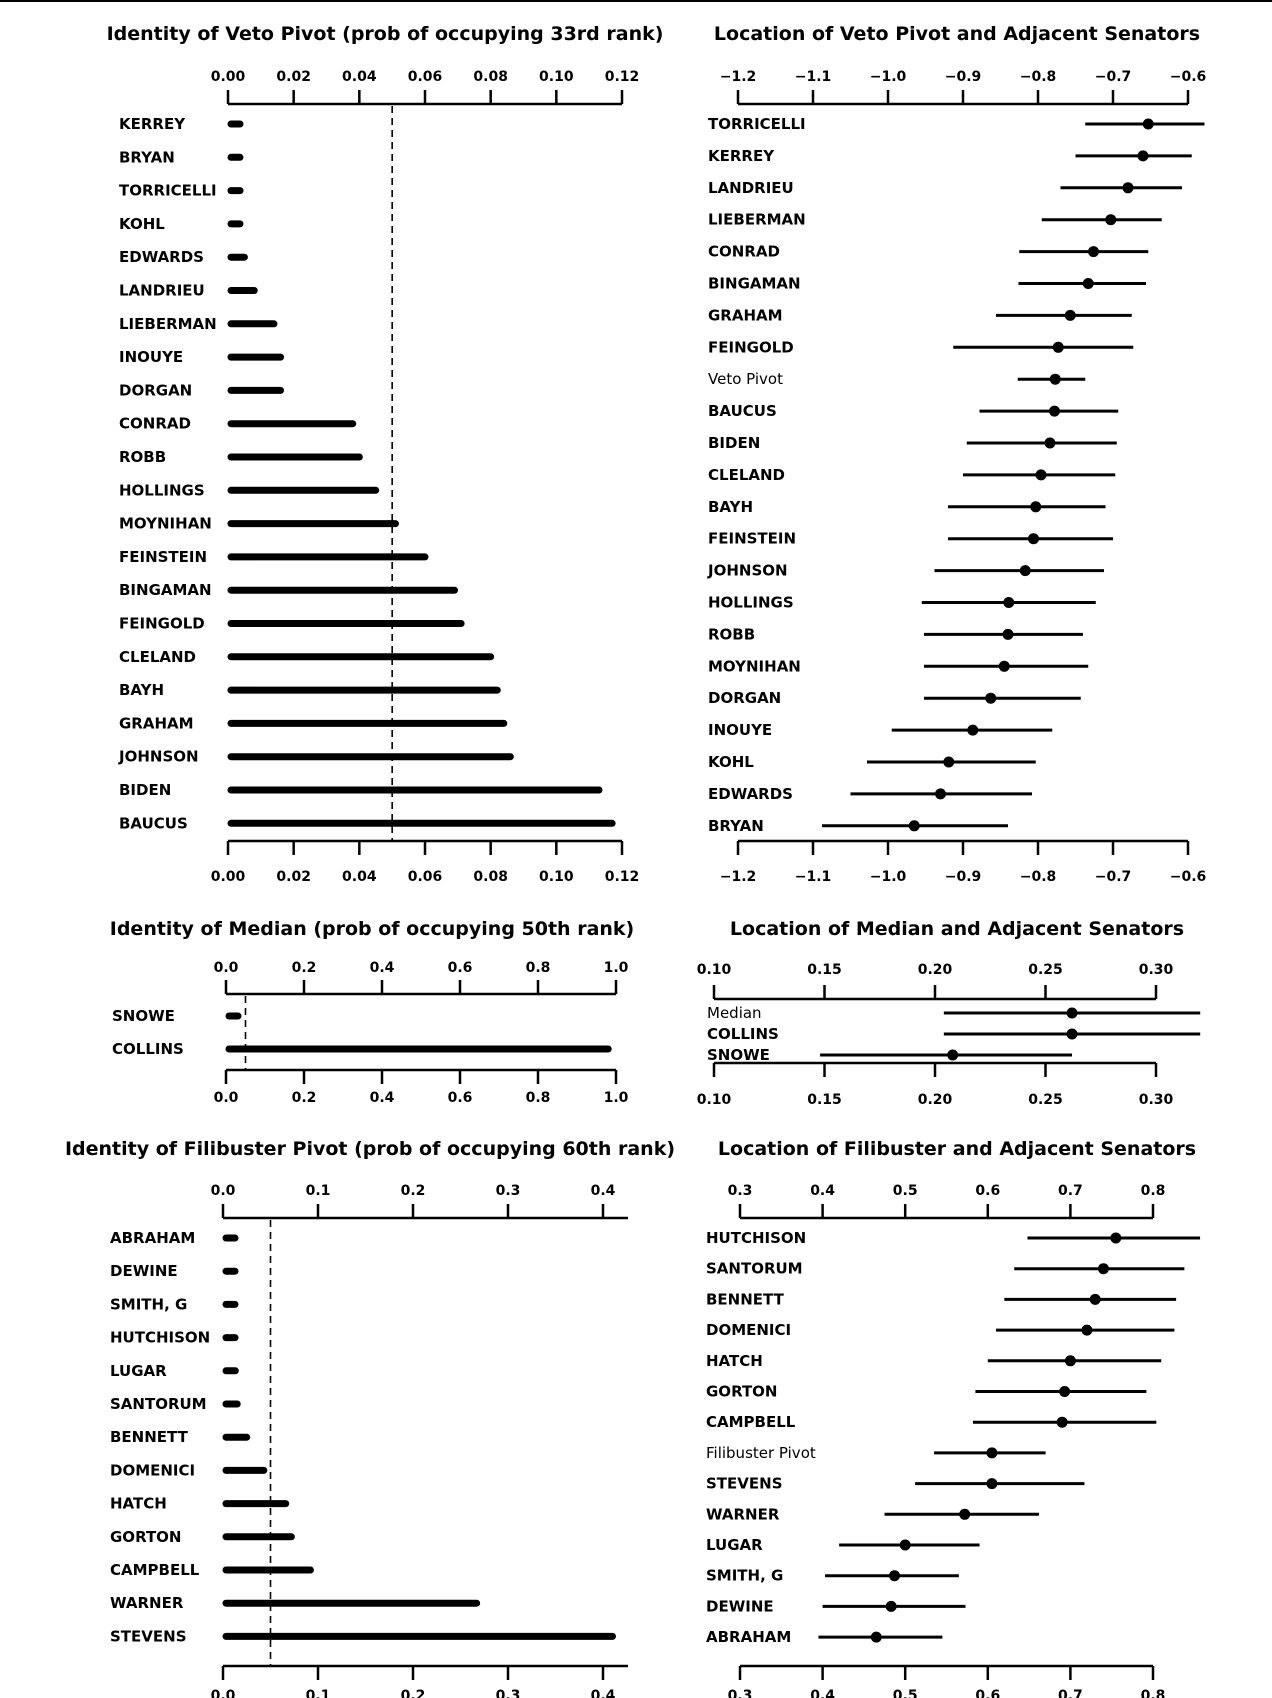 This screenshot has height=1698, width=1272. I want to click on filibuster-identity-category-label: GORTON, so click(145, 1537).